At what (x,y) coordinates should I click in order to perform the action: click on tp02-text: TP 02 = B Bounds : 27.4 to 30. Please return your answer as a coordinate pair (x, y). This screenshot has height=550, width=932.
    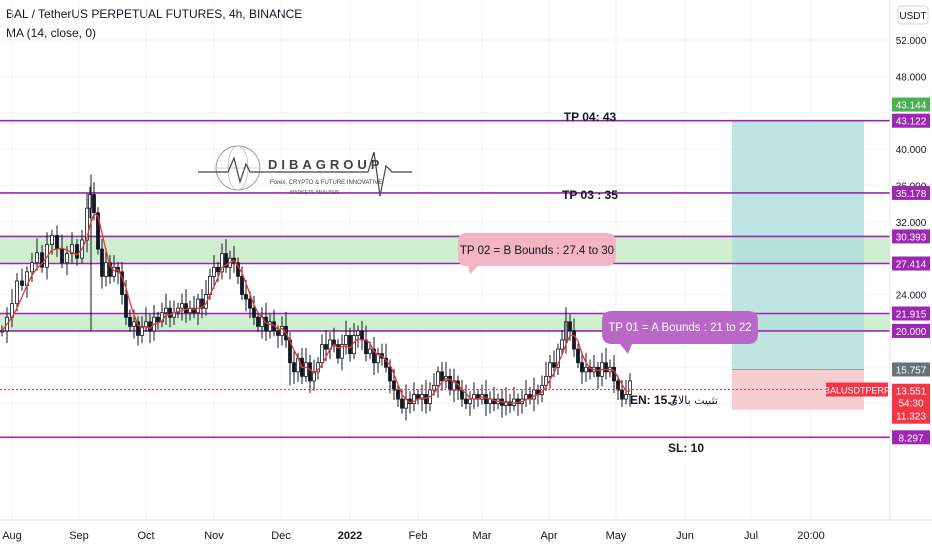
    Looking at the image, I should click on (537, 251).